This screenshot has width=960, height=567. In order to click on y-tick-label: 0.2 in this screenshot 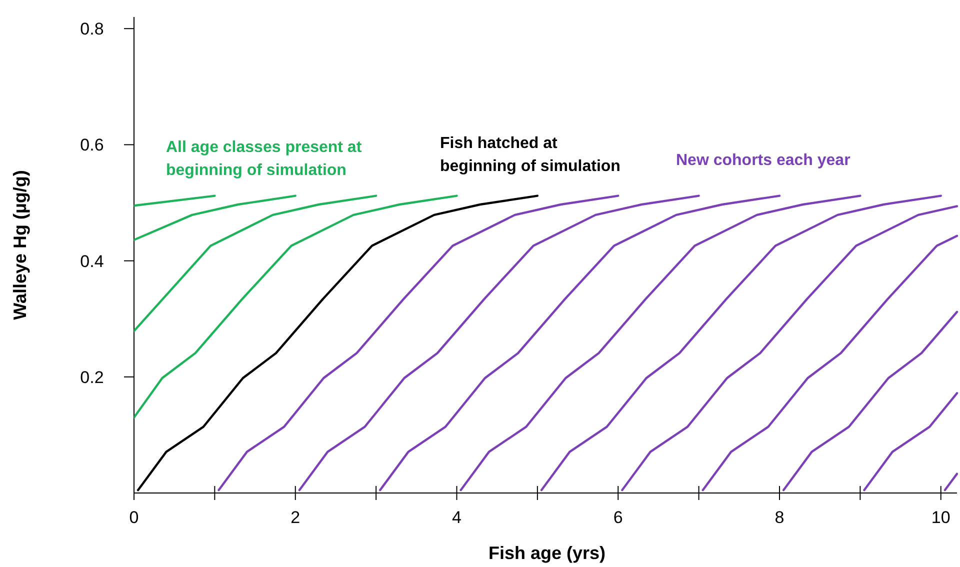, I will do `click(92, 377)`.